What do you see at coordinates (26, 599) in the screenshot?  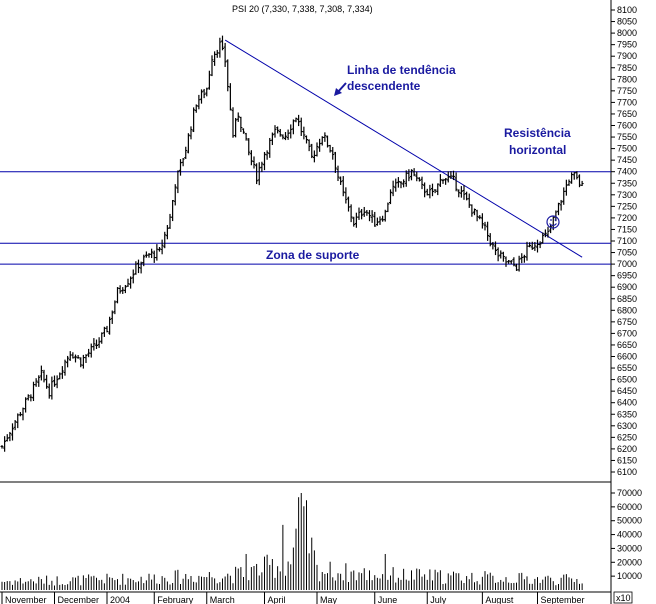 I see `time-label: November` at bounding box center [26, 599].